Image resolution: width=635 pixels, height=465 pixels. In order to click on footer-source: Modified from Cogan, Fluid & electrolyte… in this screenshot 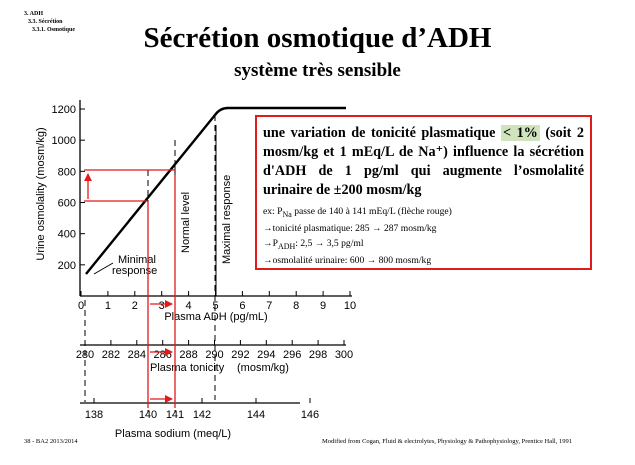, I will do `click(447, 441)`.